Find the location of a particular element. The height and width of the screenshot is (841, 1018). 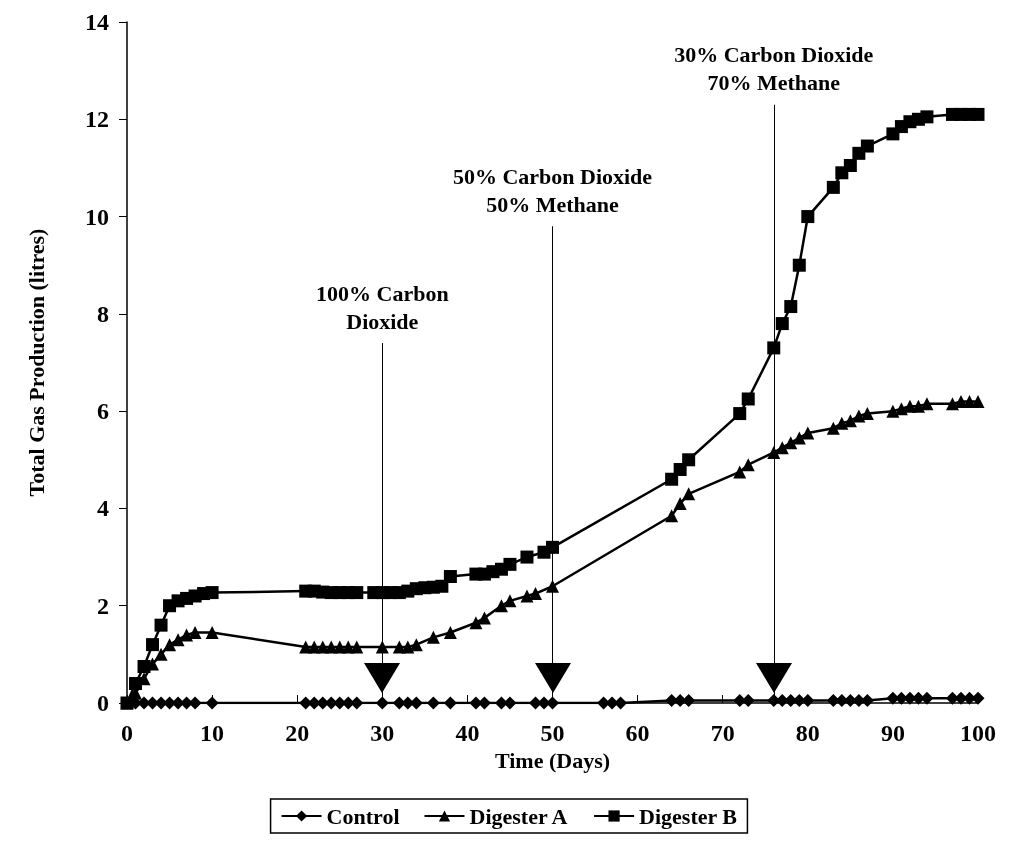

x-tick-label: 20 is located at coordinates (297, 733).